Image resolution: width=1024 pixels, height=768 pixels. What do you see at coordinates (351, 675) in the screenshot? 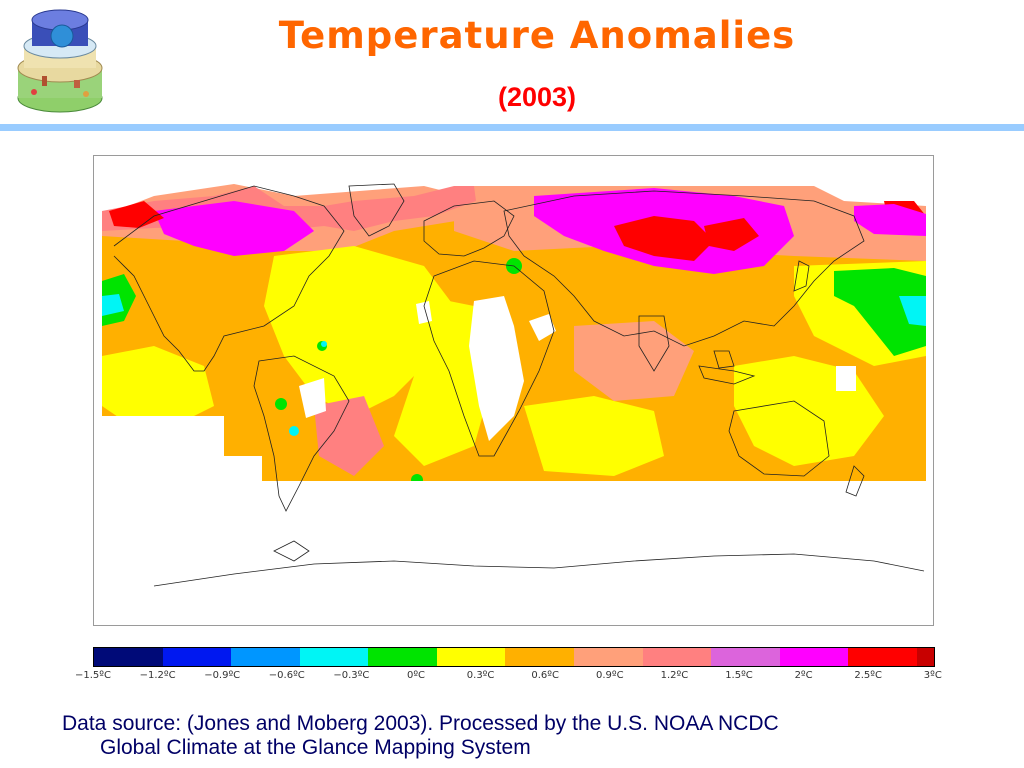
I see `legend-tick-label: −0.3ºC` at bounding box center [351, 675].